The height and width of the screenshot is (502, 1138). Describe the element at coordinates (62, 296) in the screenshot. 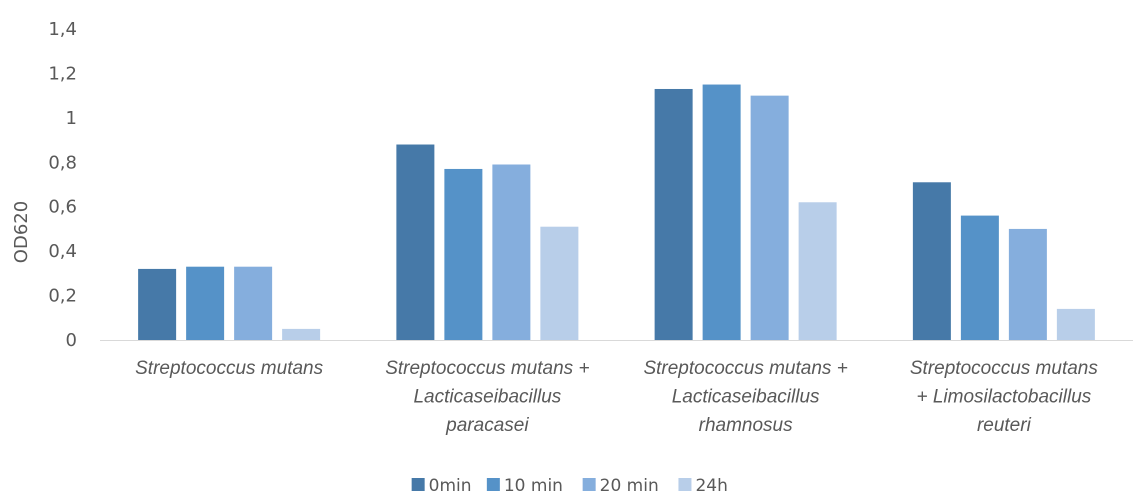

I see `y-tick-label: 0,2` at that location.